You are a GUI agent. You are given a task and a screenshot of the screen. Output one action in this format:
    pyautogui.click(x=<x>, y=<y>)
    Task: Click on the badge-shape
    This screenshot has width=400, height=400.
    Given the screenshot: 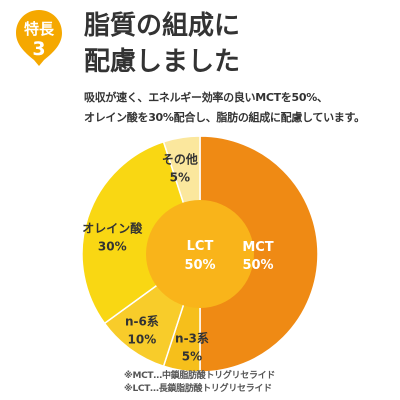 What is the action you would take?
    pyautogui.click(x=39, y=38)
    